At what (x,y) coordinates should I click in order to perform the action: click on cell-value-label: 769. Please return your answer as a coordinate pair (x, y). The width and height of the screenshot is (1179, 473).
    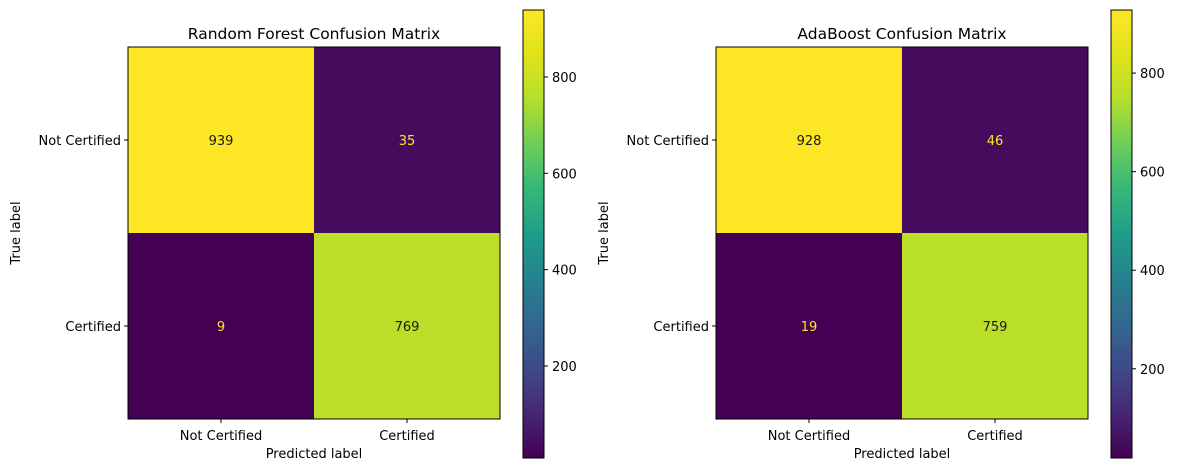
    Looking at the image, I should click on (407, 327).